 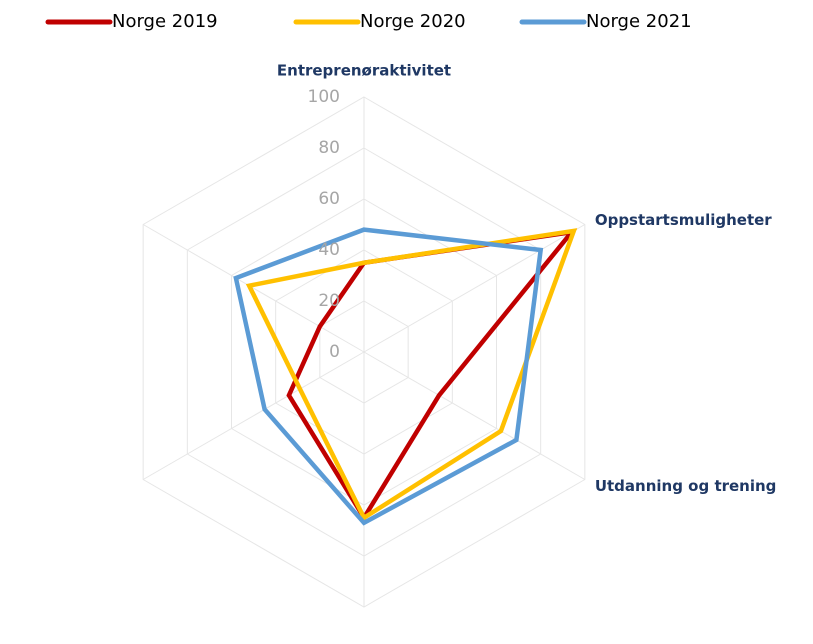 I want to click on category-label: Entreprenøraktivitet, so click(x=364, y=71).